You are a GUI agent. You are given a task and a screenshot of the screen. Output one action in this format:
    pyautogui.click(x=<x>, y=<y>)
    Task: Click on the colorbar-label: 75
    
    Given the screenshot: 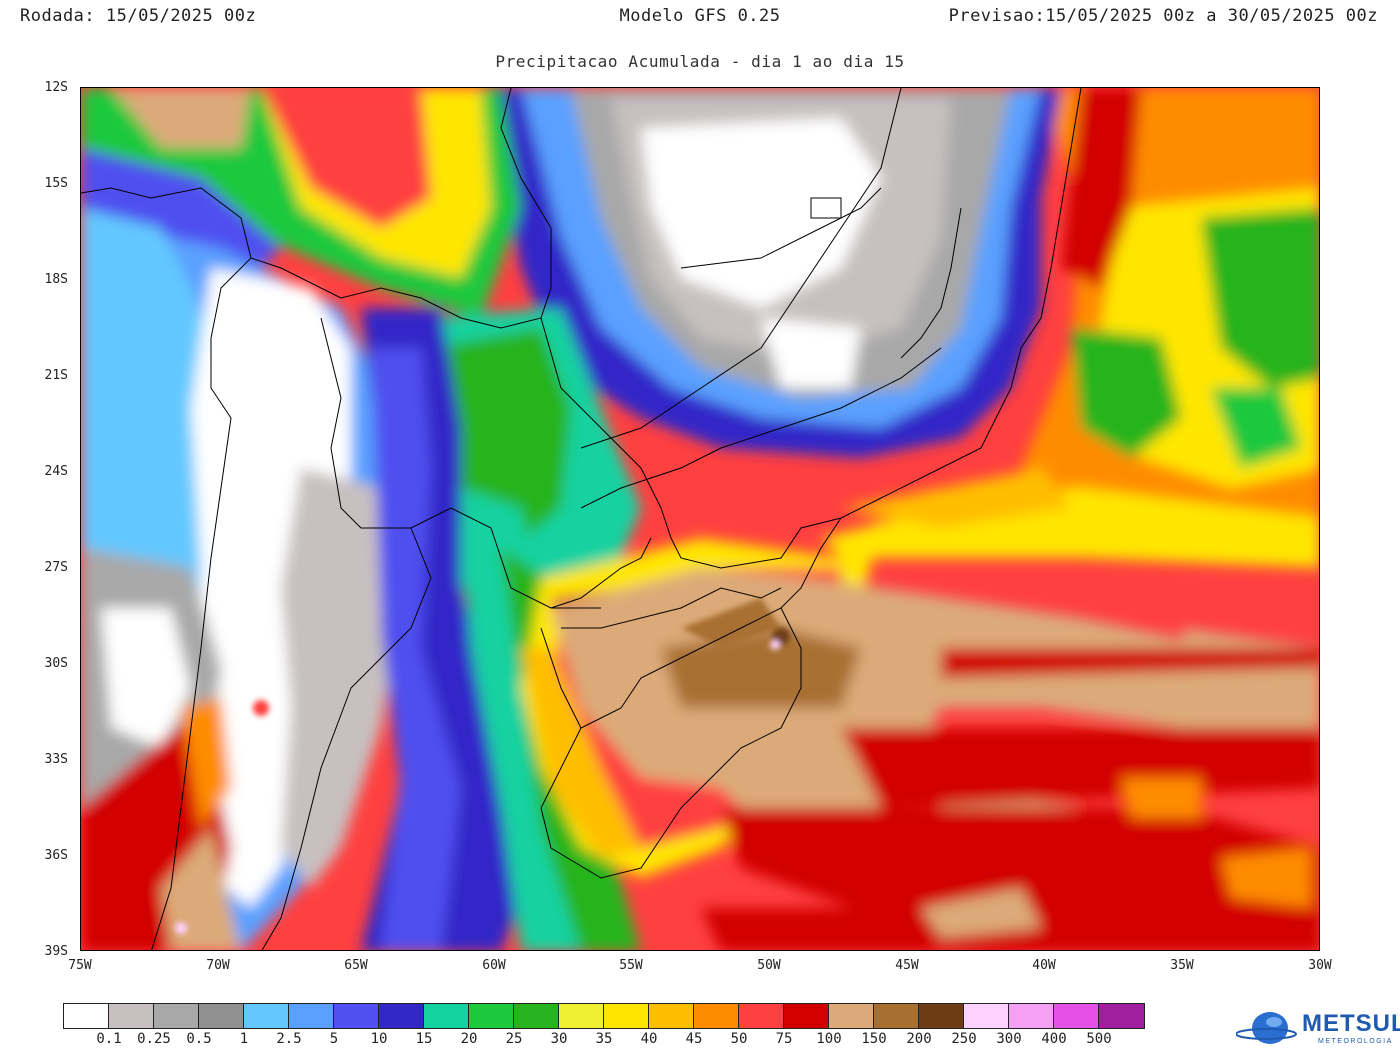 What is the action you would take?
    pyautogui.click(x=784, y=1039)
    